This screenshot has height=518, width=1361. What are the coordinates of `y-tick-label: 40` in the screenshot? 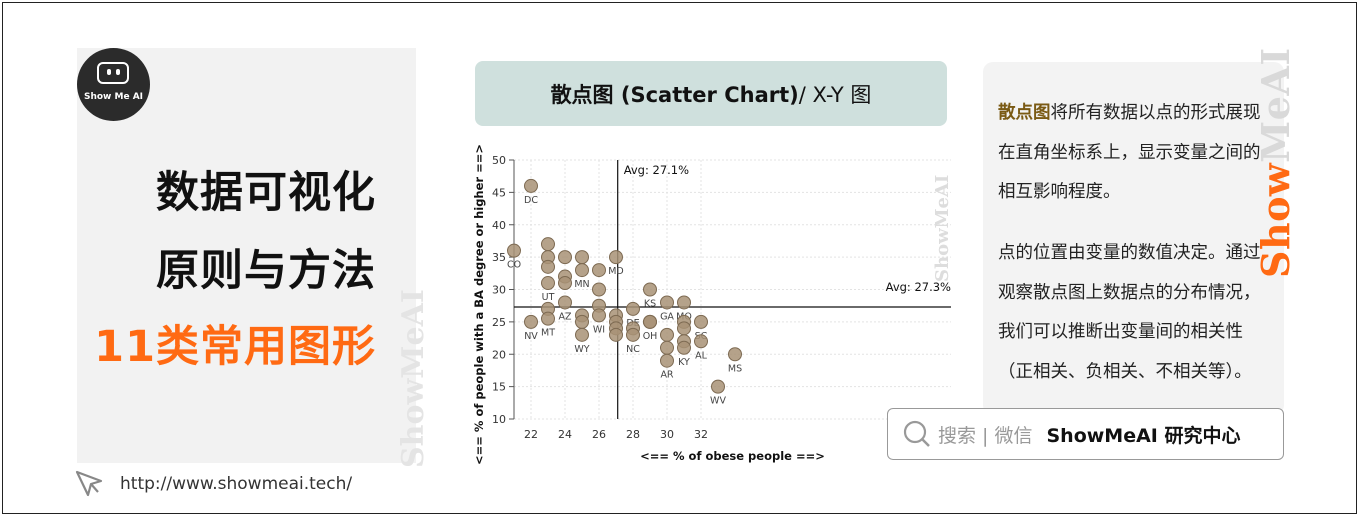 It's located at (499, 225).